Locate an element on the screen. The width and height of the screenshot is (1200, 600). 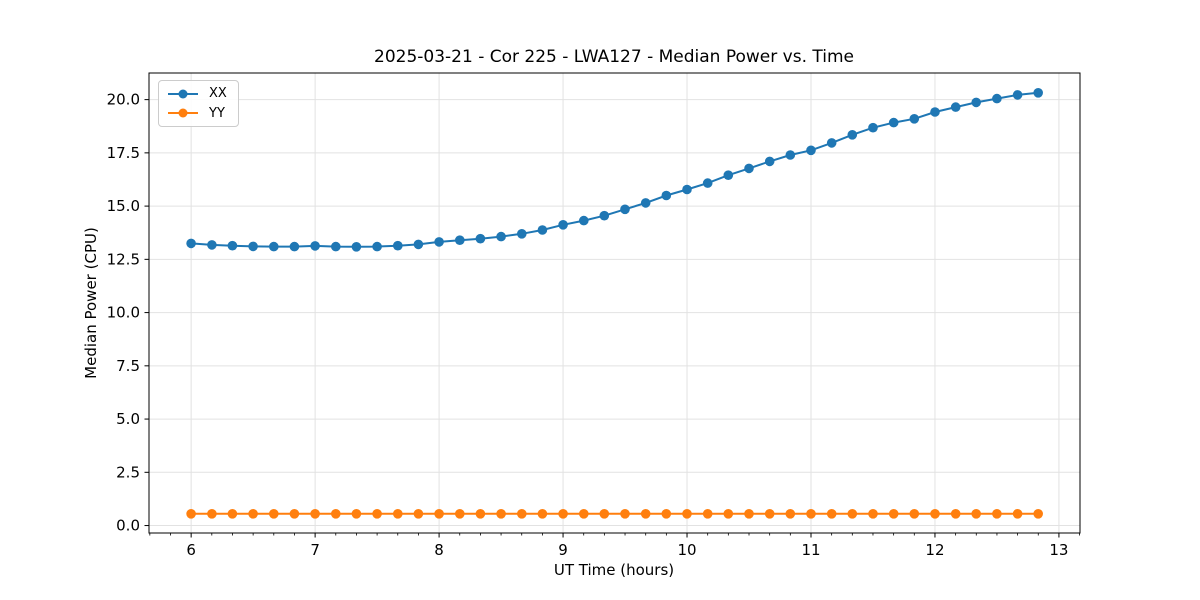
y-tick-label: 17.5 is located at coordinates (123, 153).